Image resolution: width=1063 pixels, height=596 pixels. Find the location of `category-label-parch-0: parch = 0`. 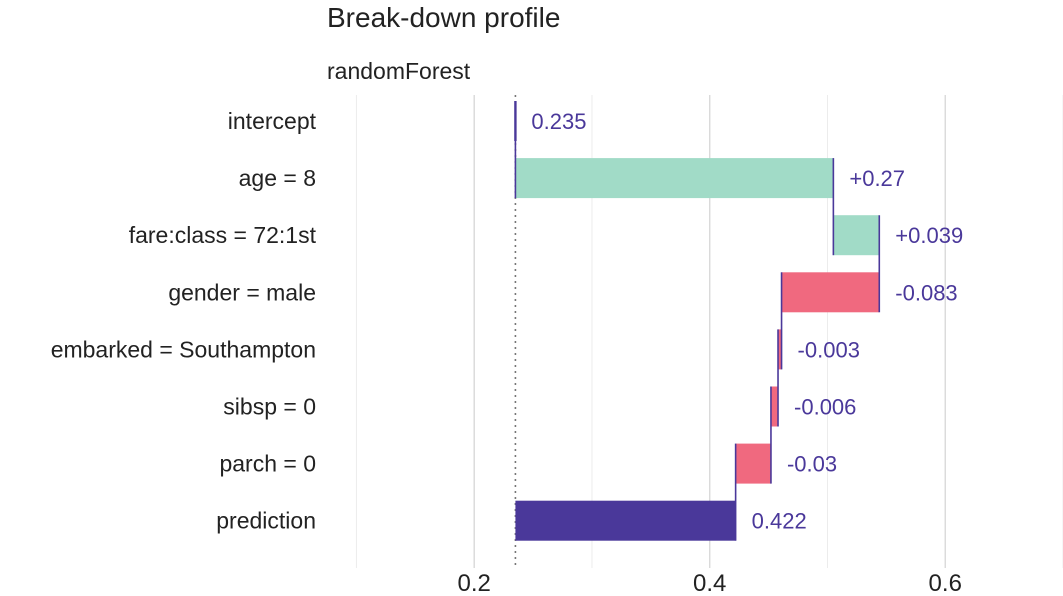

category-label-parch-0: parch = 0 is located at coordinates (267, 464).